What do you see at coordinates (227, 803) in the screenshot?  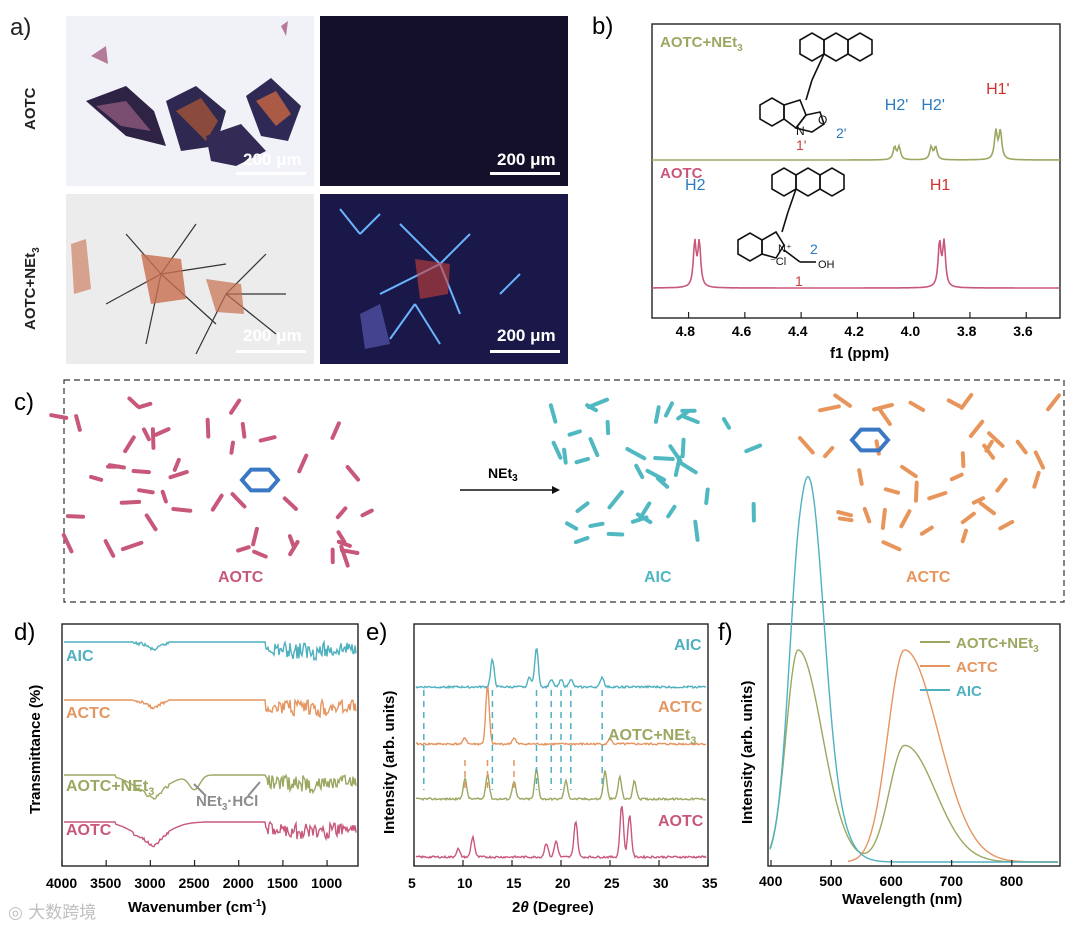 I see `ir-annotation: NEt3·HCl` at bounding box center [227, 803].